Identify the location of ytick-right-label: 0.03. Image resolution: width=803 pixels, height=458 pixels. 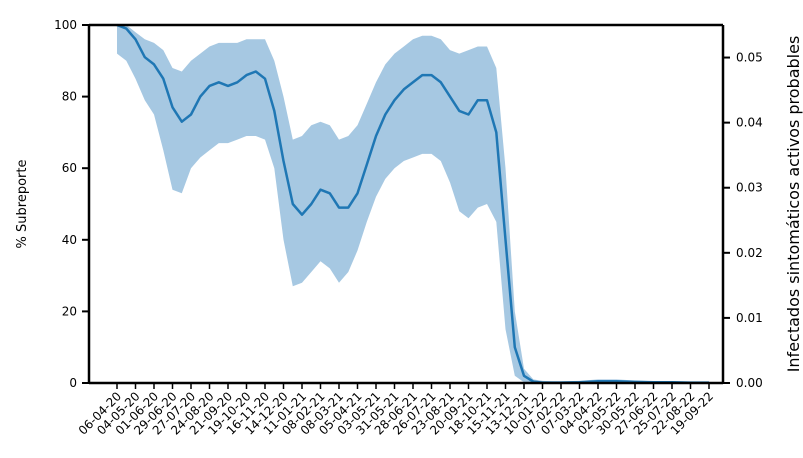
(749, 188).